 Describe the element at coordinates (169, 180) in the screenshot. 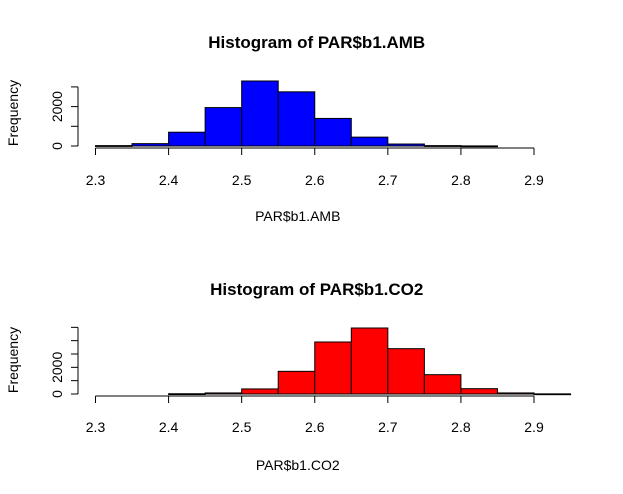

I see `x-tick-label-amb: 2.4` at that location.